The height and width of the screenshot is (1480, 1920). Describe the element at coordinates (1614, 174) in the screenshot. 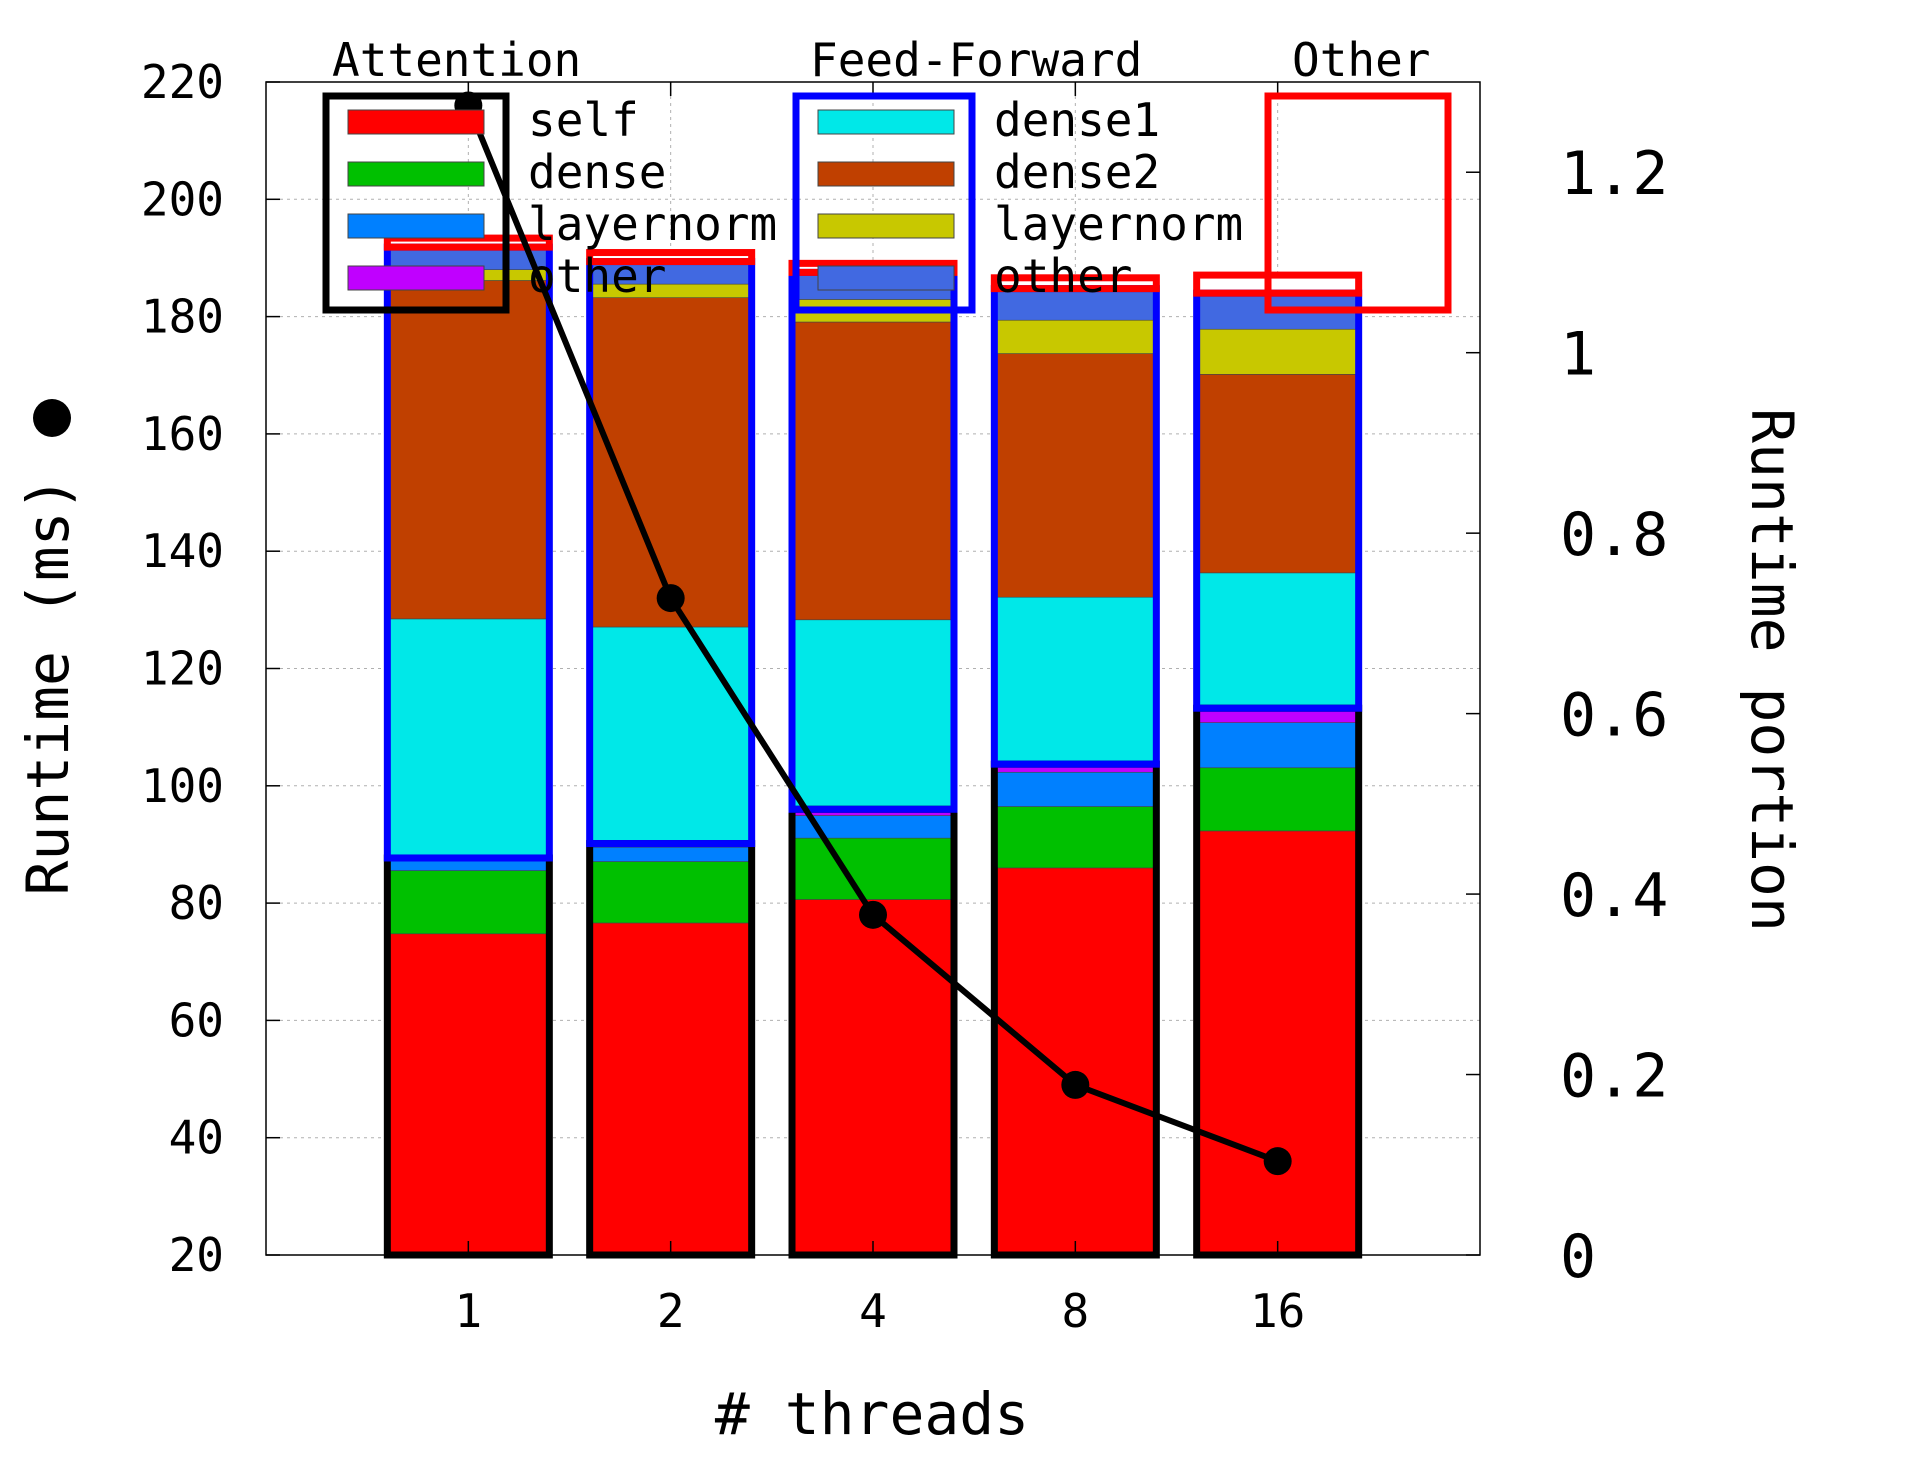

I see `y-tick-label-right: 1.2` at that location.